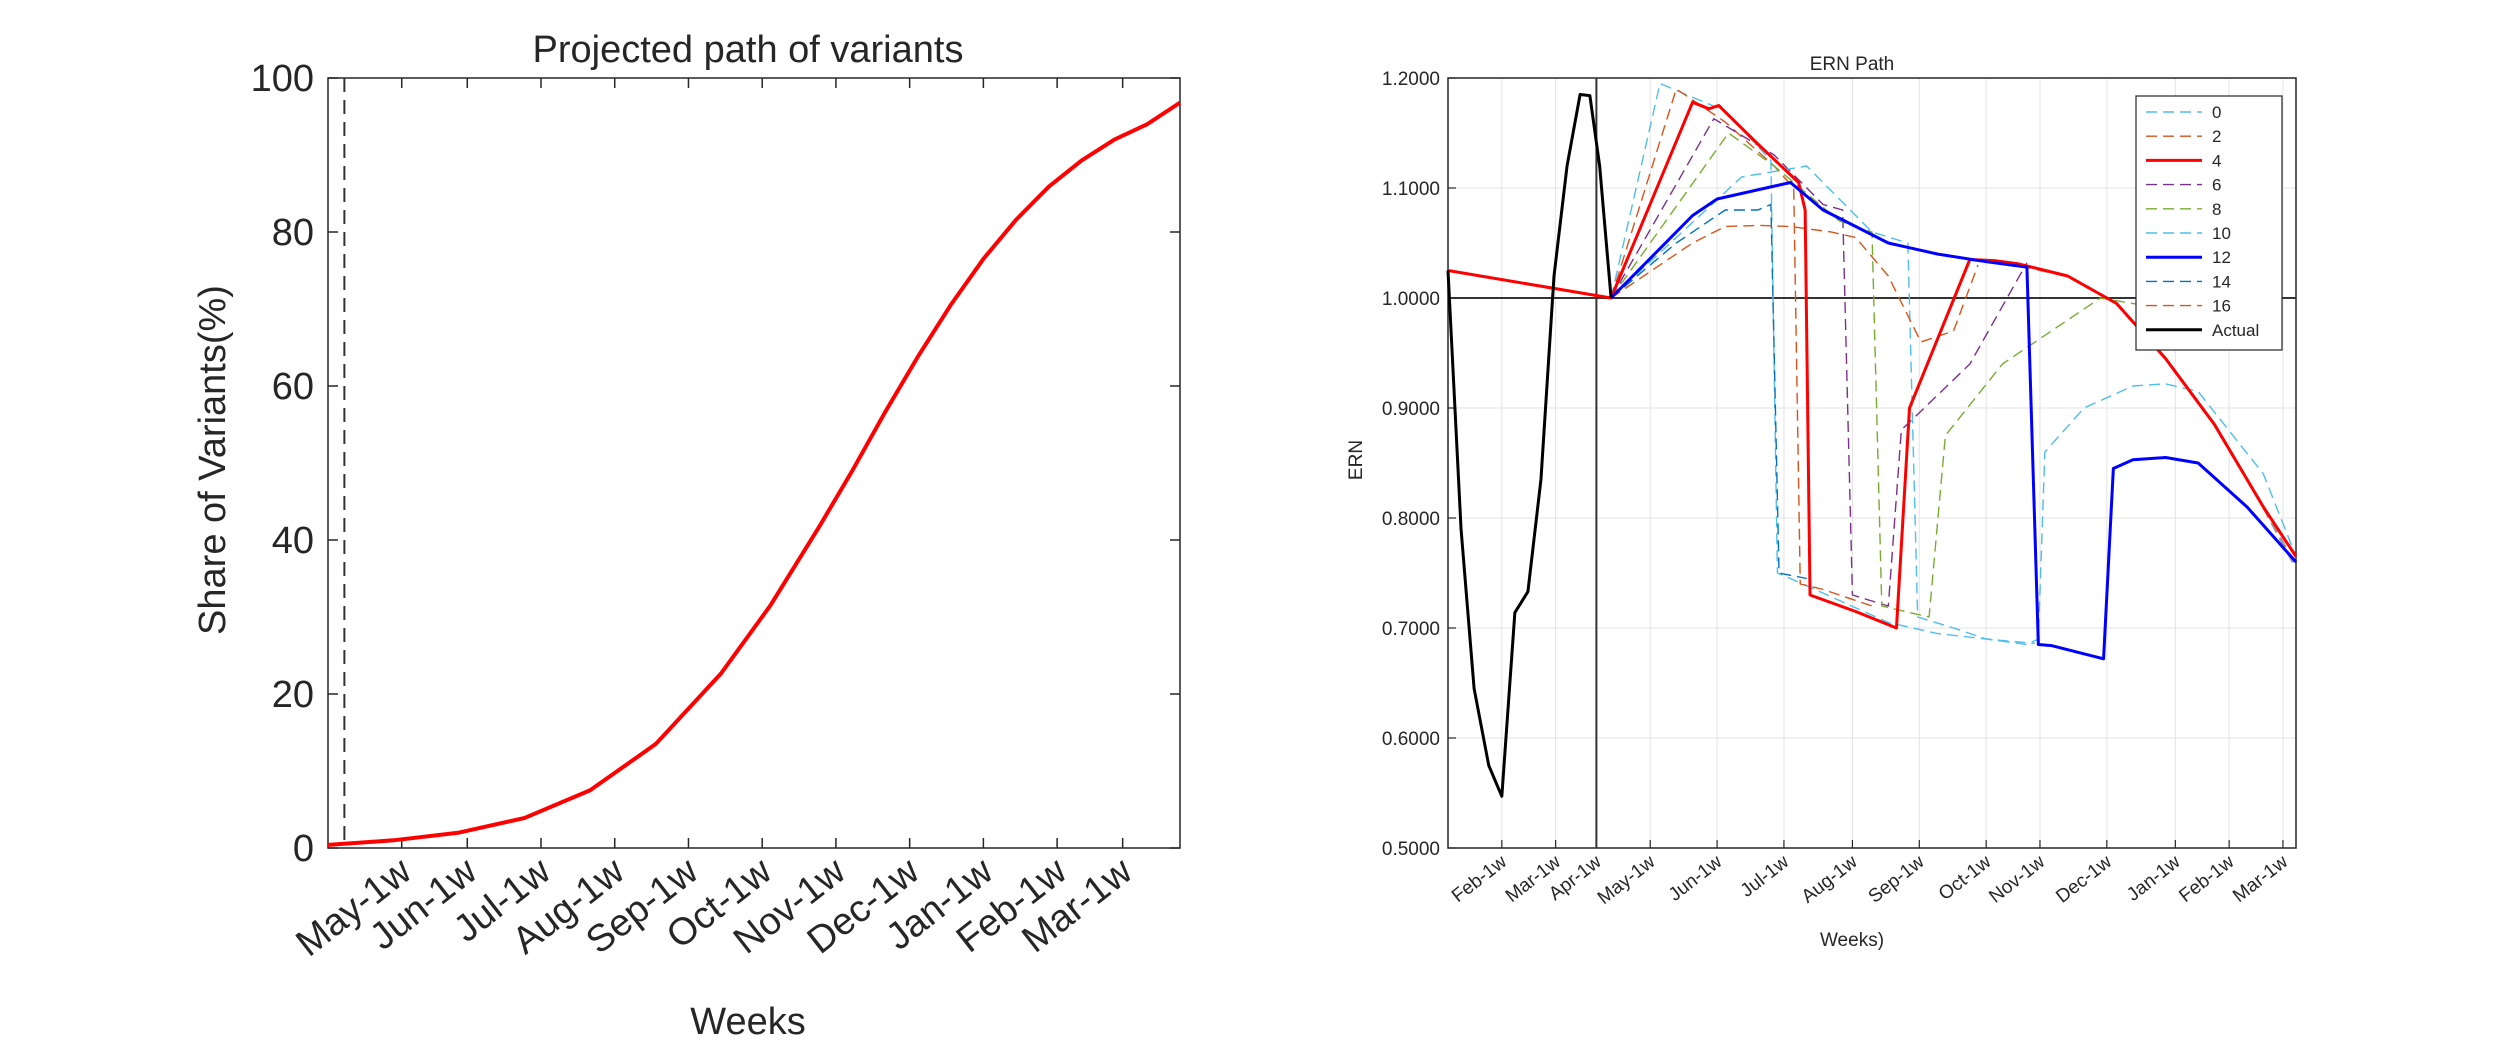  I want to click on right-y-tick-label: 0.5000, so click(1411, 849).